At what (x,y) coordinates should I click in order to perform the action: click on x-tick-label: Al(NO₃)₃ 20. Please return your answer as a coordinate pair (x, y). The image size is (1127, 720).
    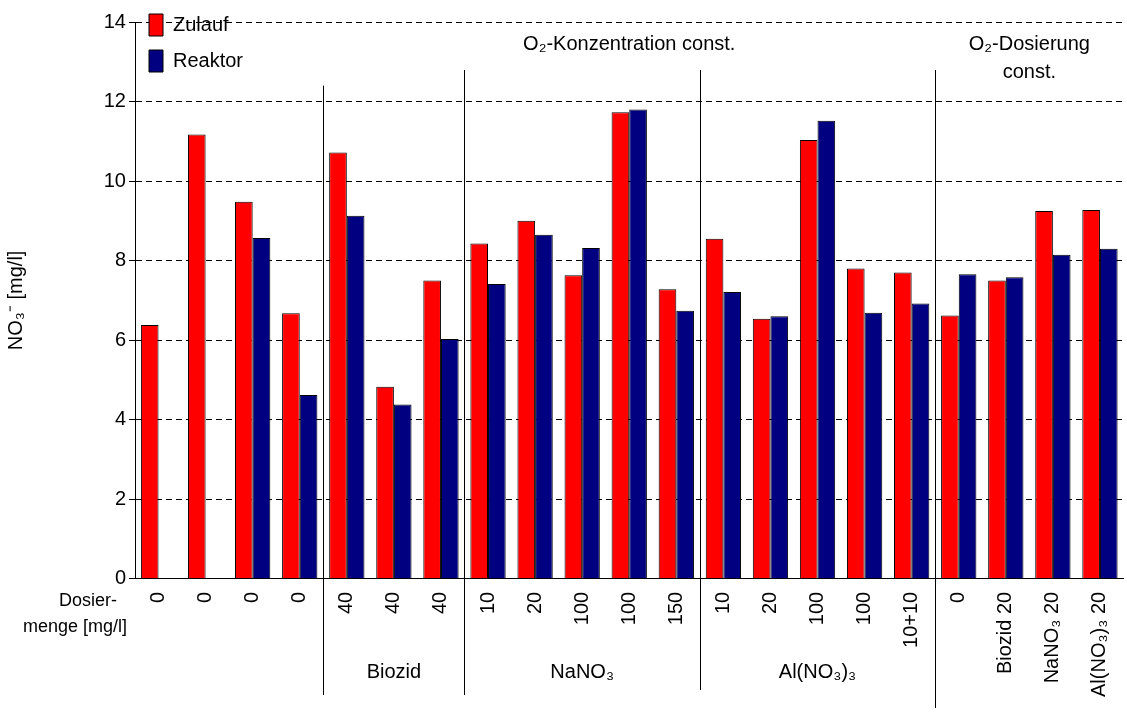
    Looking at the image, I should click on (1098, 644).